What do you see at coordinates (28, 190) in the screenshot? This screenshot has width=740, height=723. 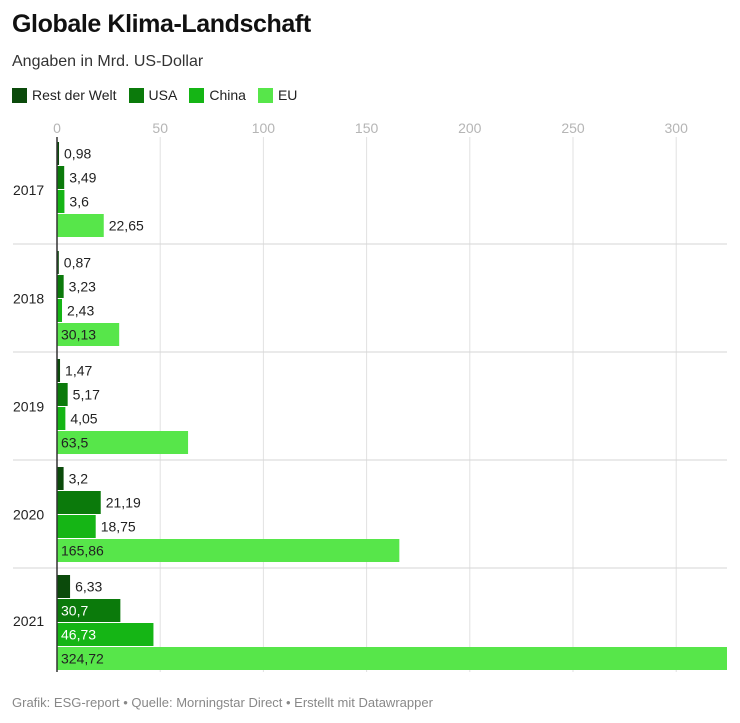 I see `category-label: 2017` at bounding box center [28, 190].